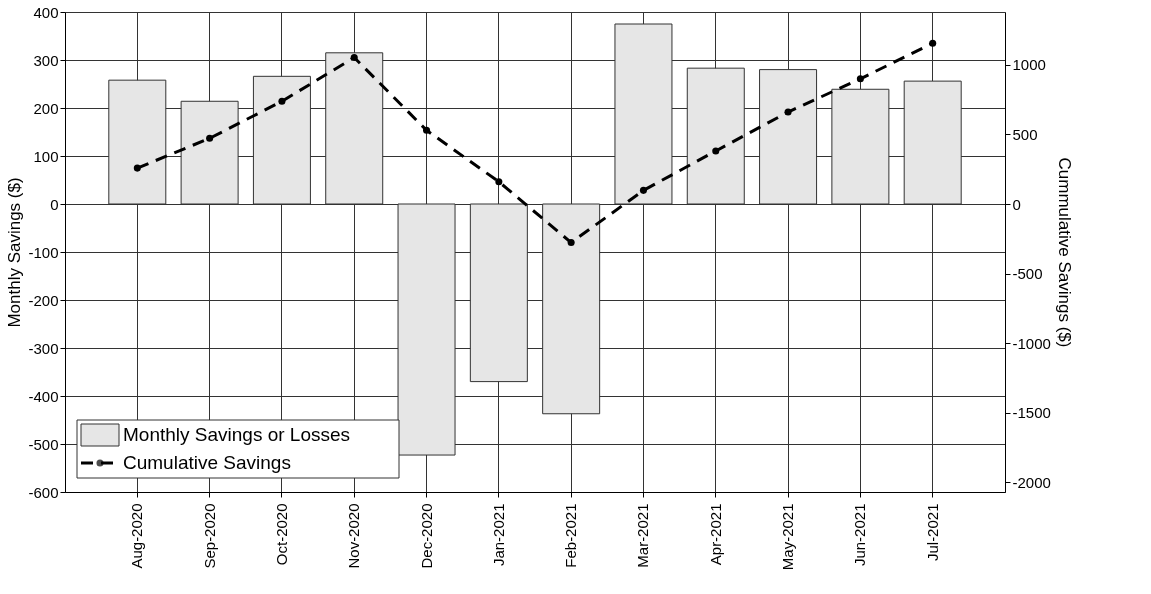 The image size is (1151, 594). Describe the element at coordinates (715, 534) in the screenshot. I see `x-tick-label: Apr-2021` at that location.